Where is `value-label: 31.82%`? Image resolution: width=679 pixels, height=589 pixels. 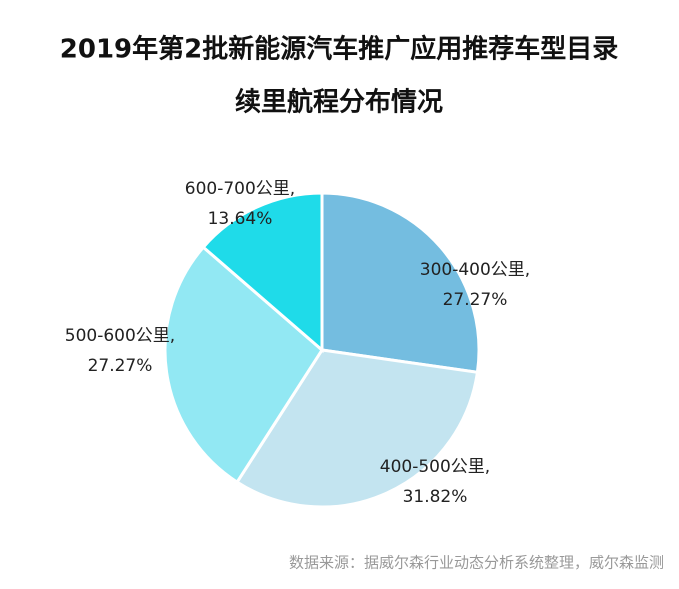 value-label: 31.82% is located at coordinates (435, 497).